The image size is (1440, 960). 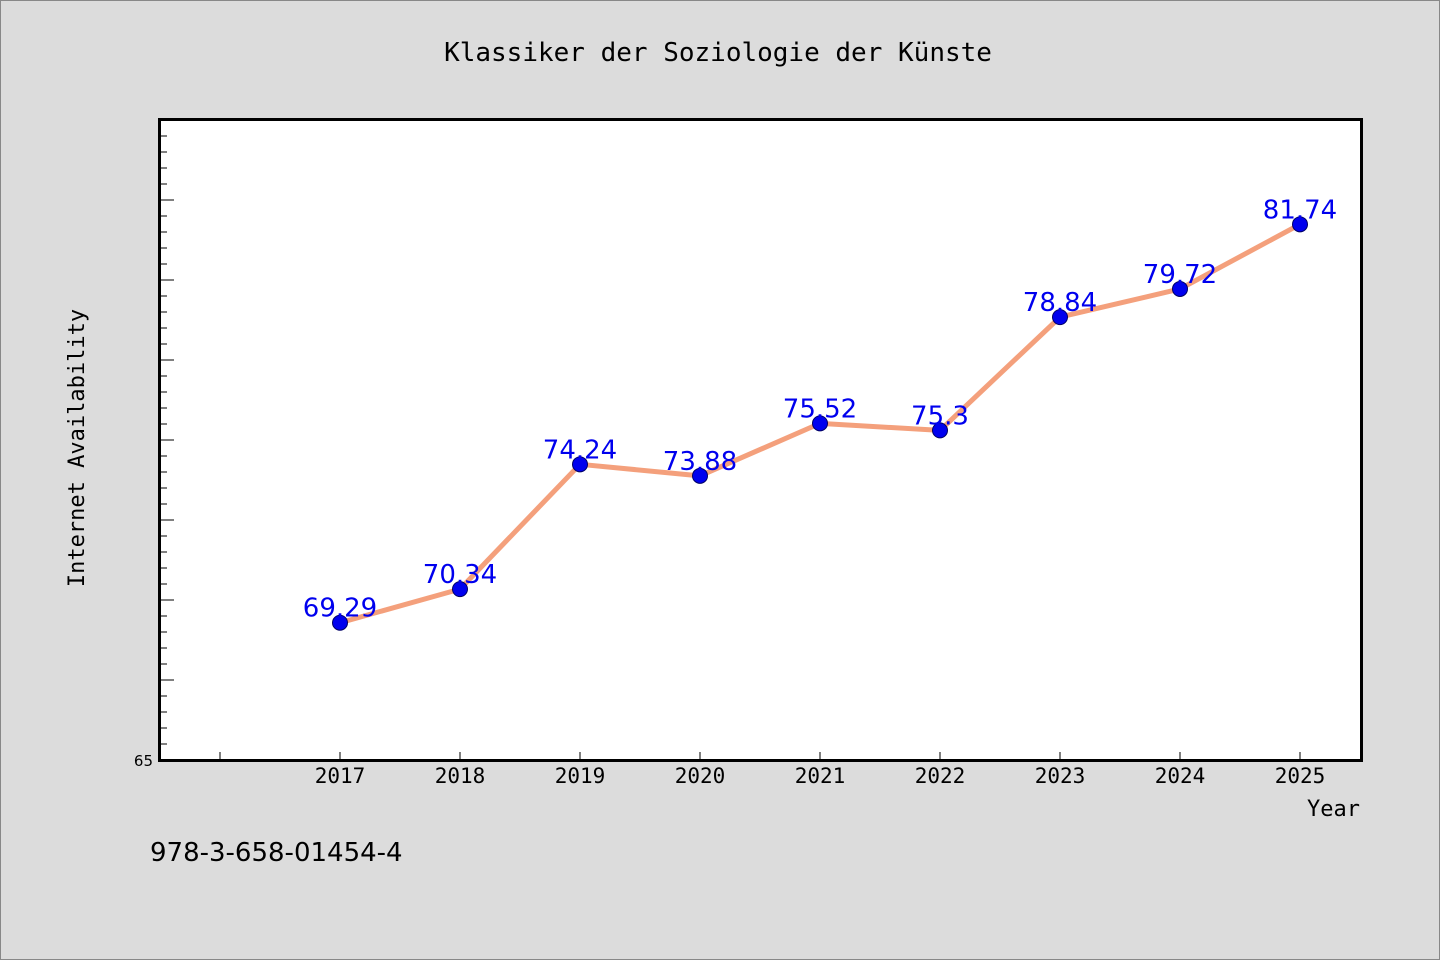 I want to click on data-label: 81.74, so click(x=1300, y=210).